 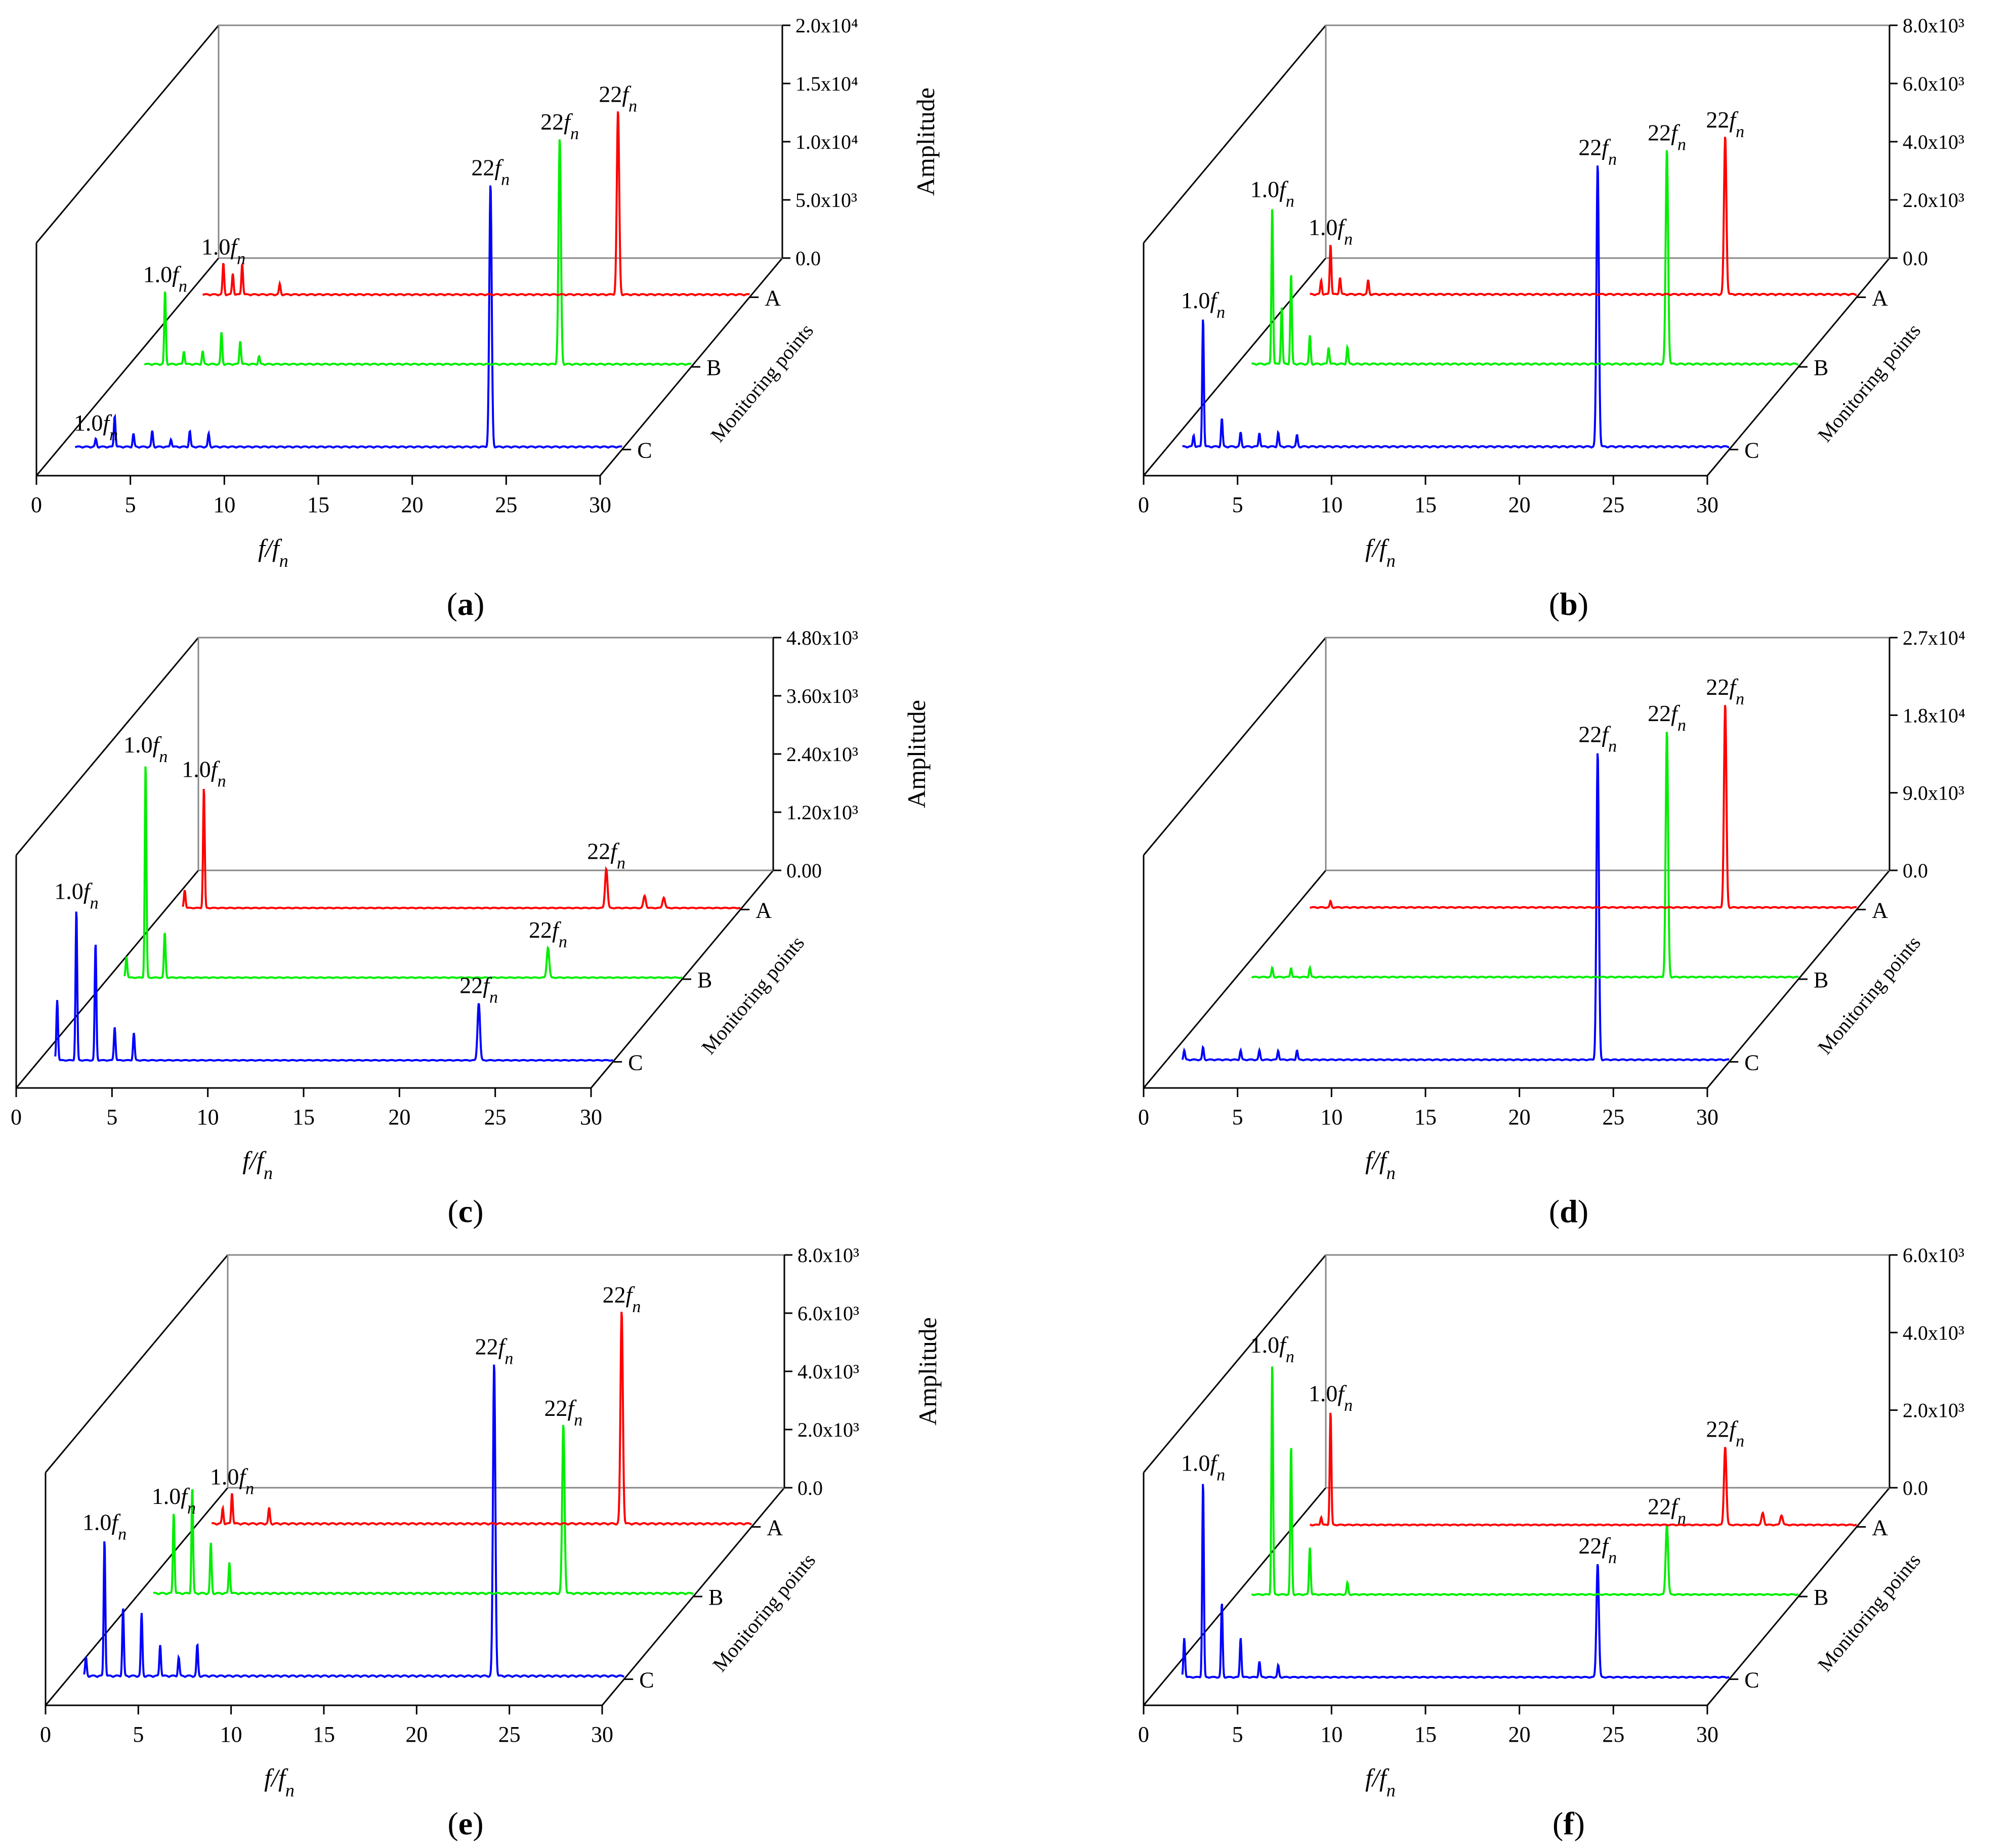 I want to click on panel-caption: (b), so click(x=1568, y=604).